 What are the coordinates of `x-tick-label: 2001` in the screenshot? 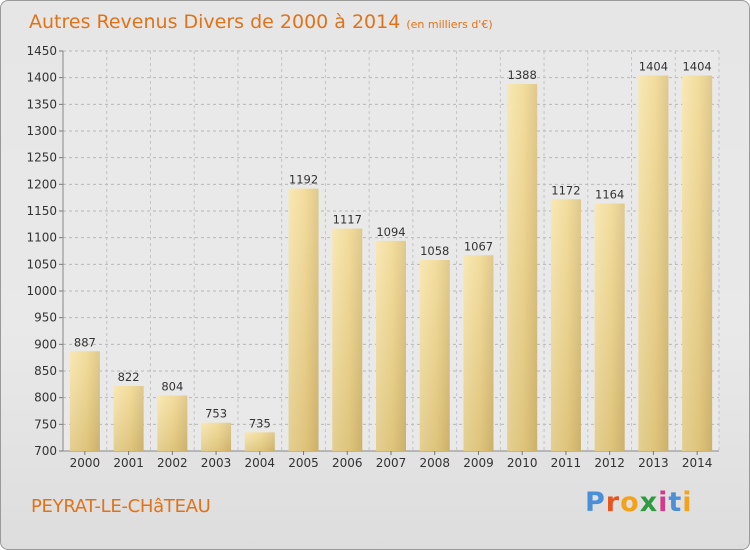 It's located at (128, 463).